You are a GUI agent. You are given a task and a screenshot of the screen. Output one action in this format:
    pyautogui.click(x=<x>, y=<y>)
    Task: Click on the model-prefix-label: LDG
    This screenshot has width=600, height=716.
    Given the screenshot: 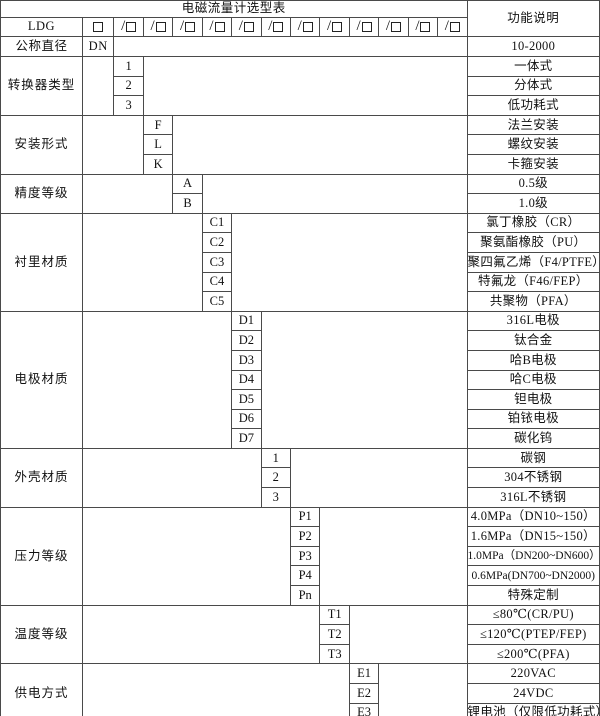 What is the action you would take?
    pyautogui.click(x=41, y=27)
    